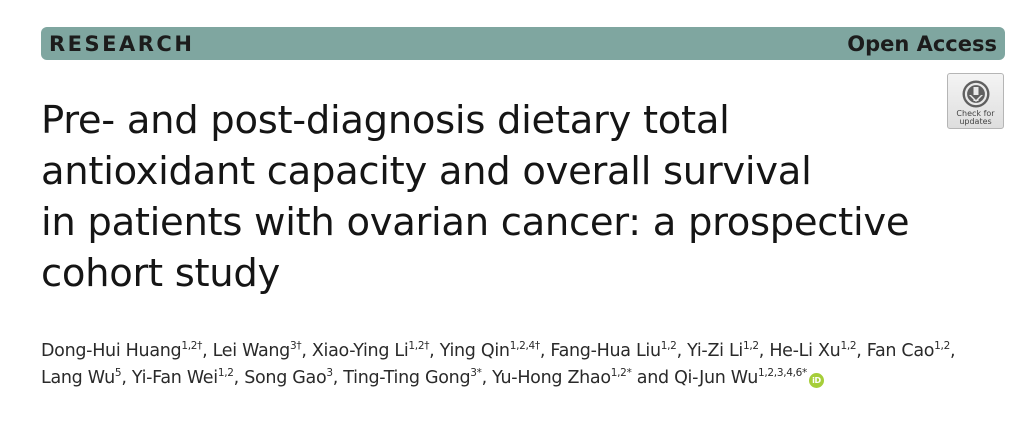  I want to click on author-affiliation: 3†, so click(295, 346).